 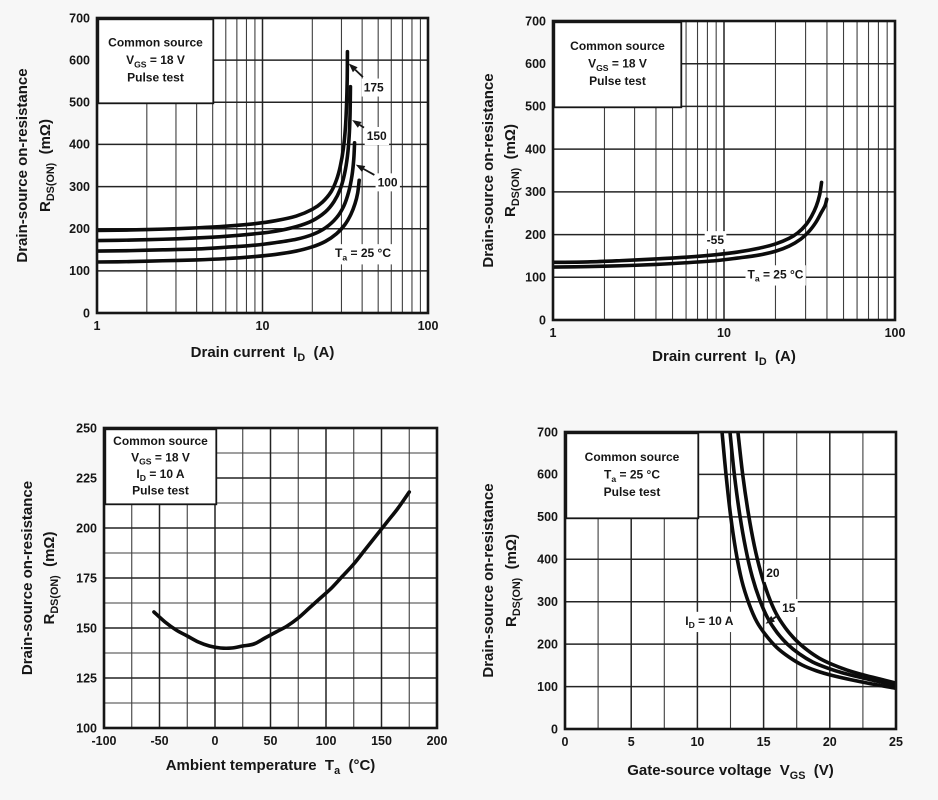 I want to click on curve-label: 15, so click(x=789, y=608).